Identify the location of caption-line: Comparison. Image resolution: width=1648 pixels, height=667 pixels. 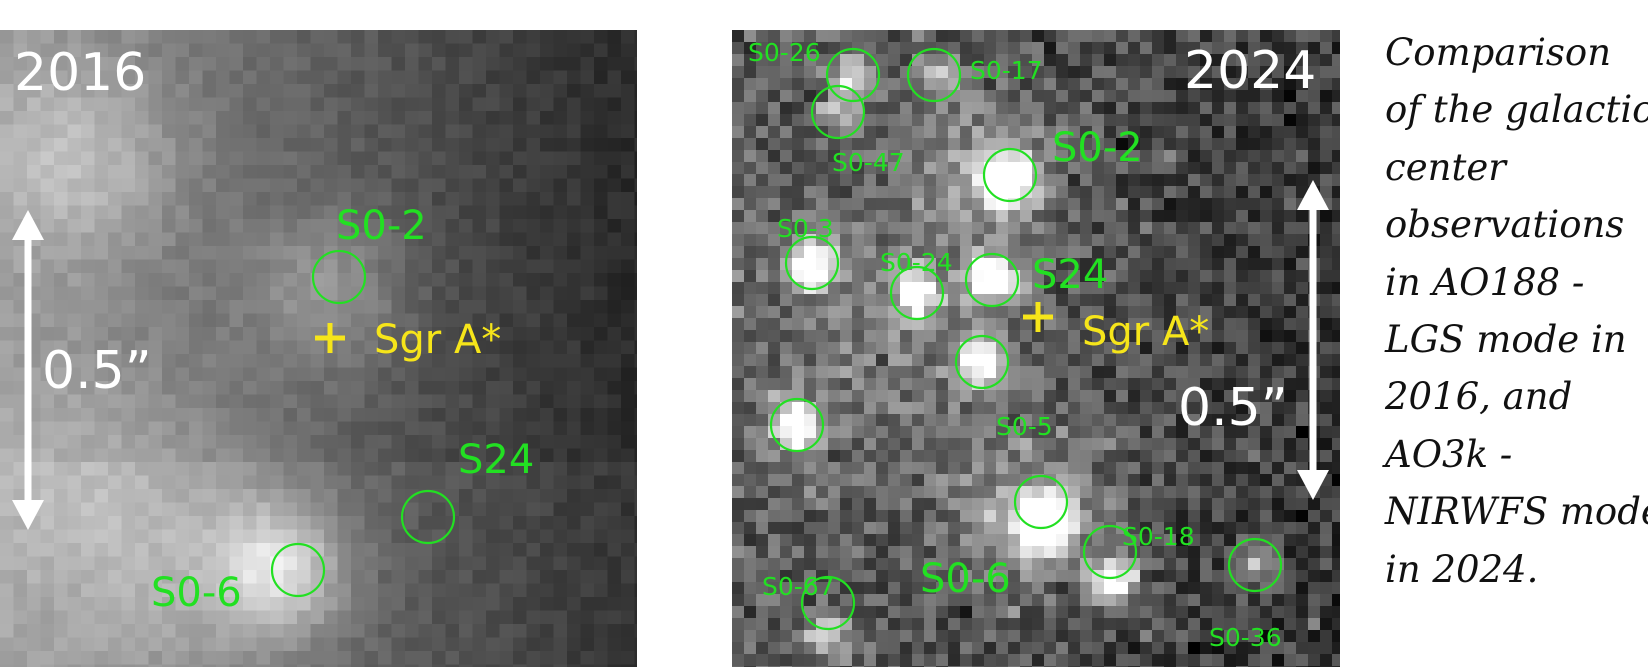
(1498, 52).